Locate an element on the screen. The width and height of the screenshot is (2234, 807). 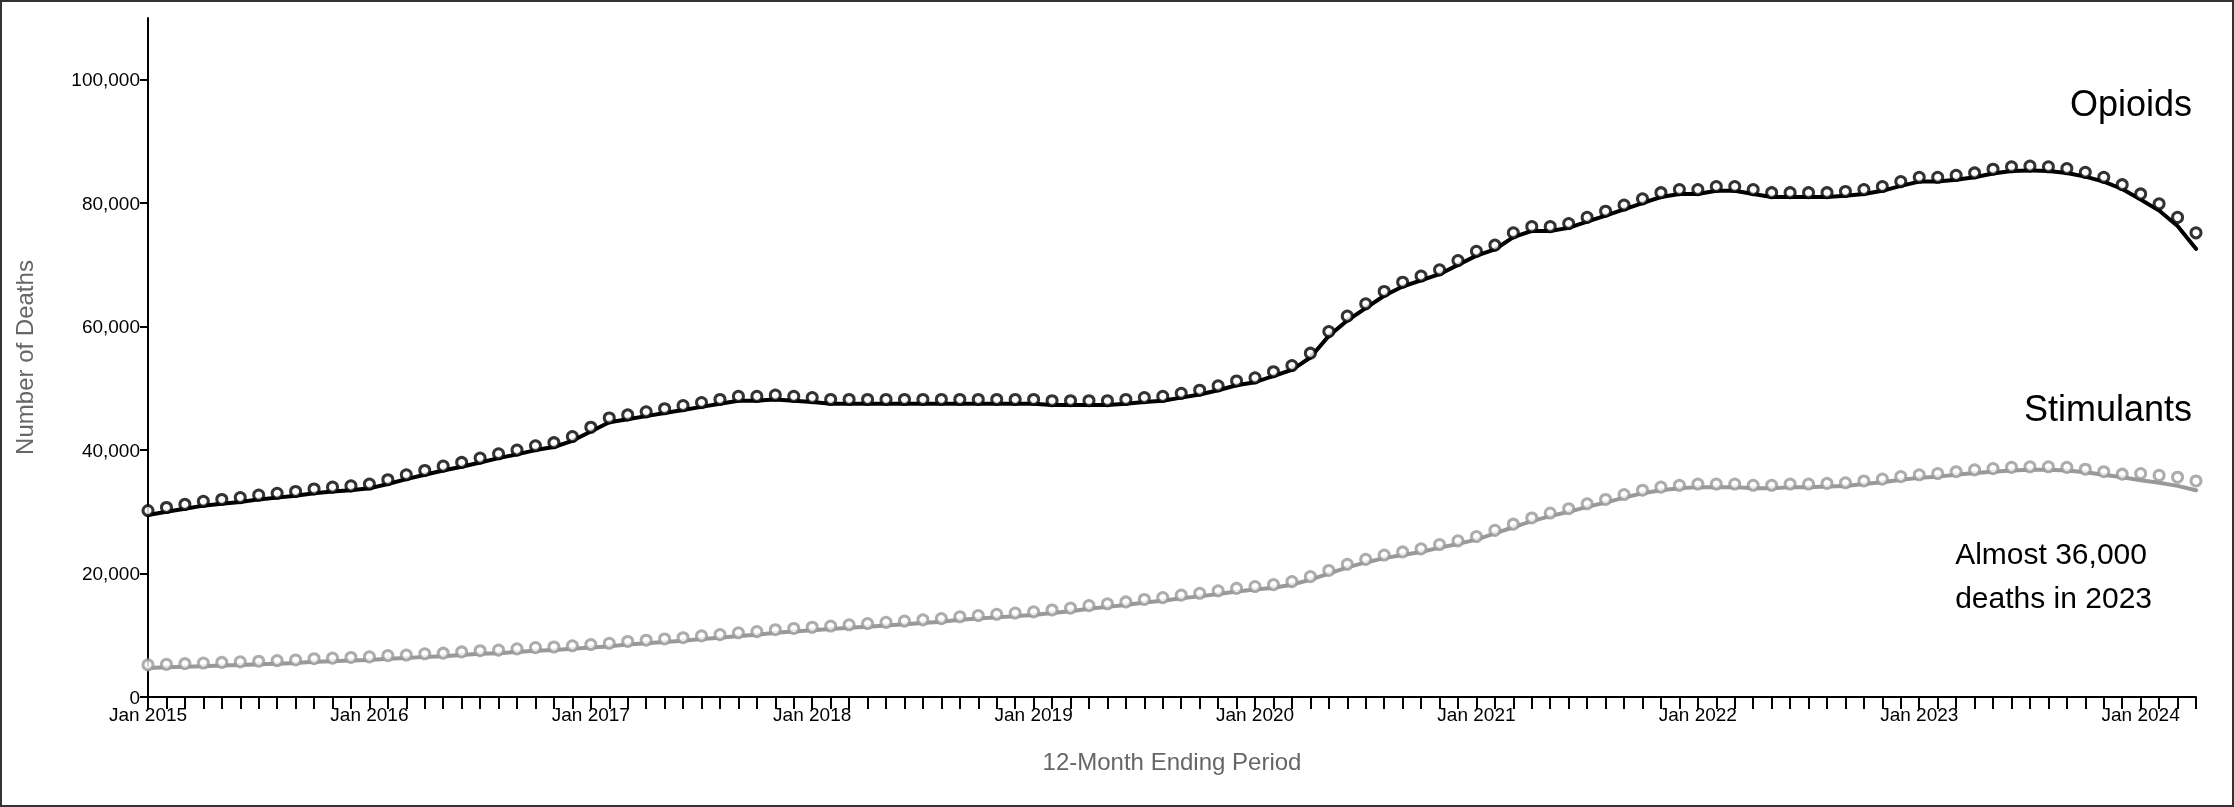
y-tick-label: 40,000 is located at coordinates (110, 450).